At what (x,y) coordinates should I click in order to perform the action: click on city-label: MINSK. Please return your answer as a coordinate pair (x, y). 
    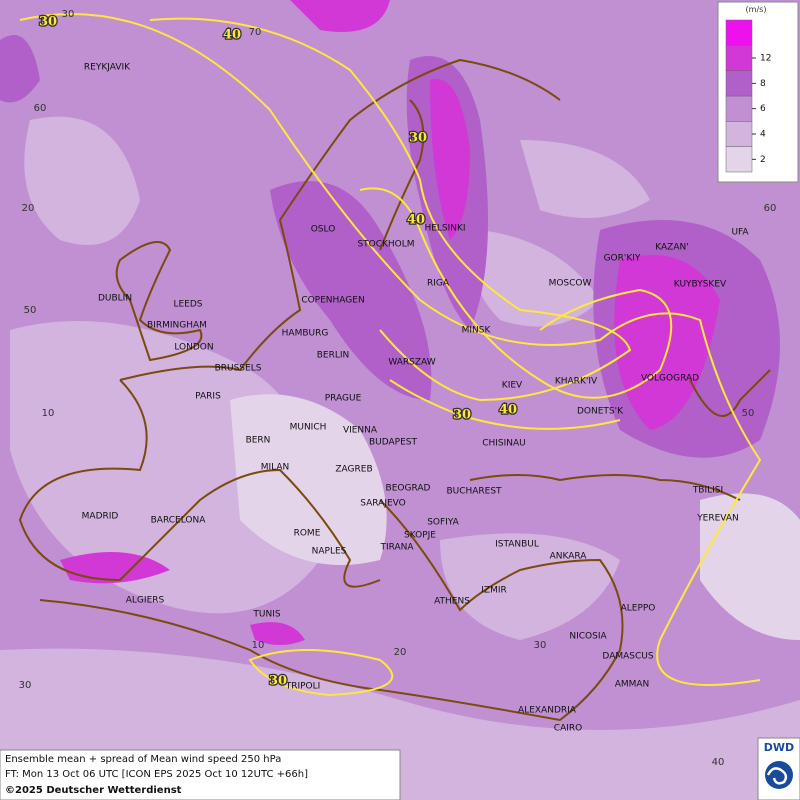
    Looking at the image, I should click on (477, 331).